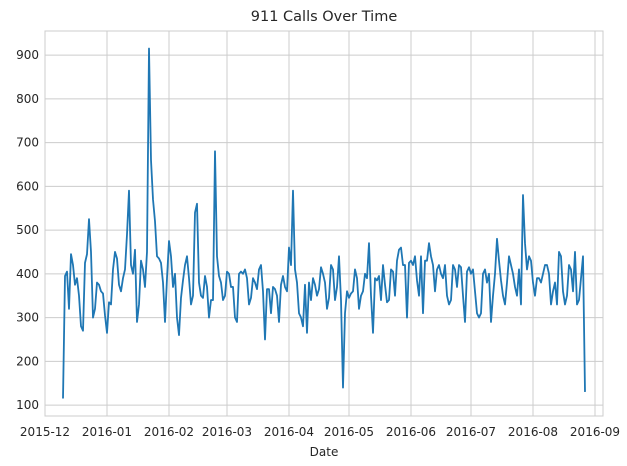  I want to click on y-tick-label: 100, so click(27, 405).